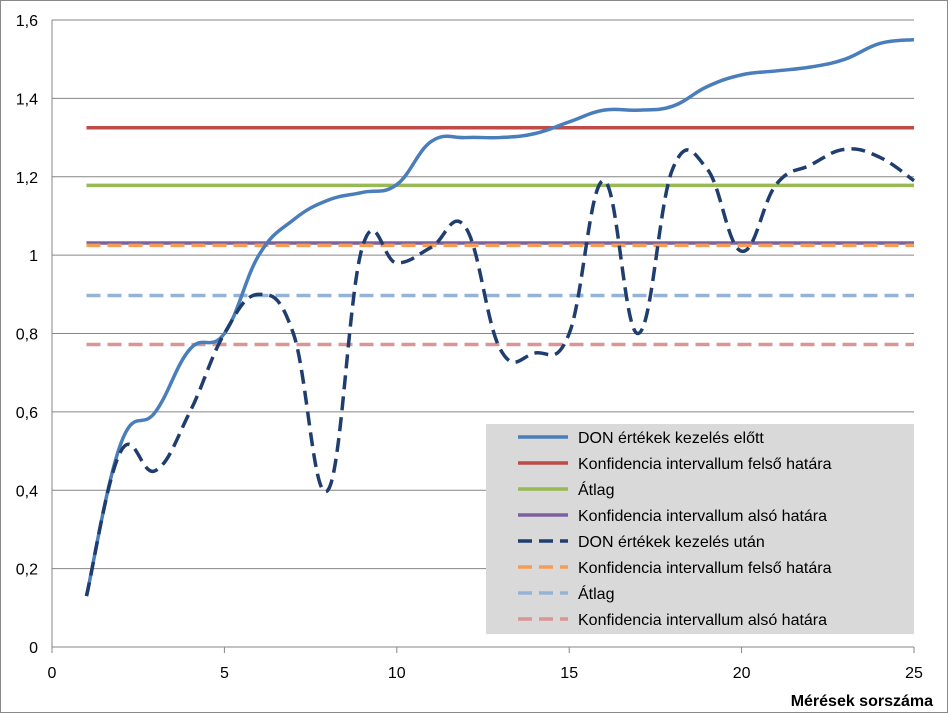  What do you see at coordinates (52, 673) in the screenshot?
I see `x-tick-label: 0` at bounding box center [52, 673].